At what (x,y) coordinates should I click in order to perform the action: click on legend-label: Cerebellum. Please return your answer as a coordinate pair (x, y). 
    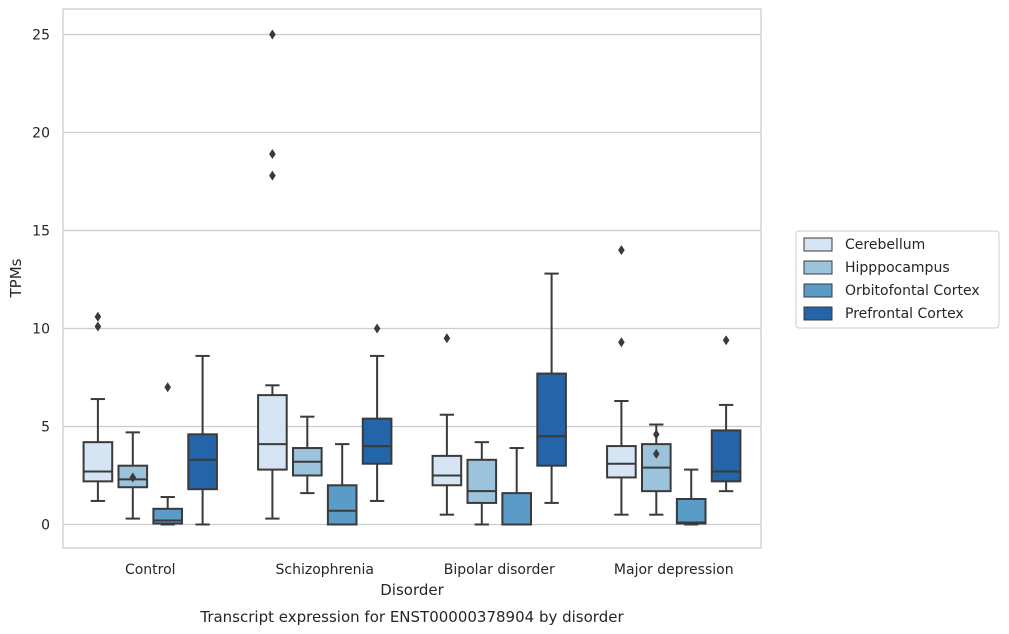
    Looking at the image, I should click on (885, 245).